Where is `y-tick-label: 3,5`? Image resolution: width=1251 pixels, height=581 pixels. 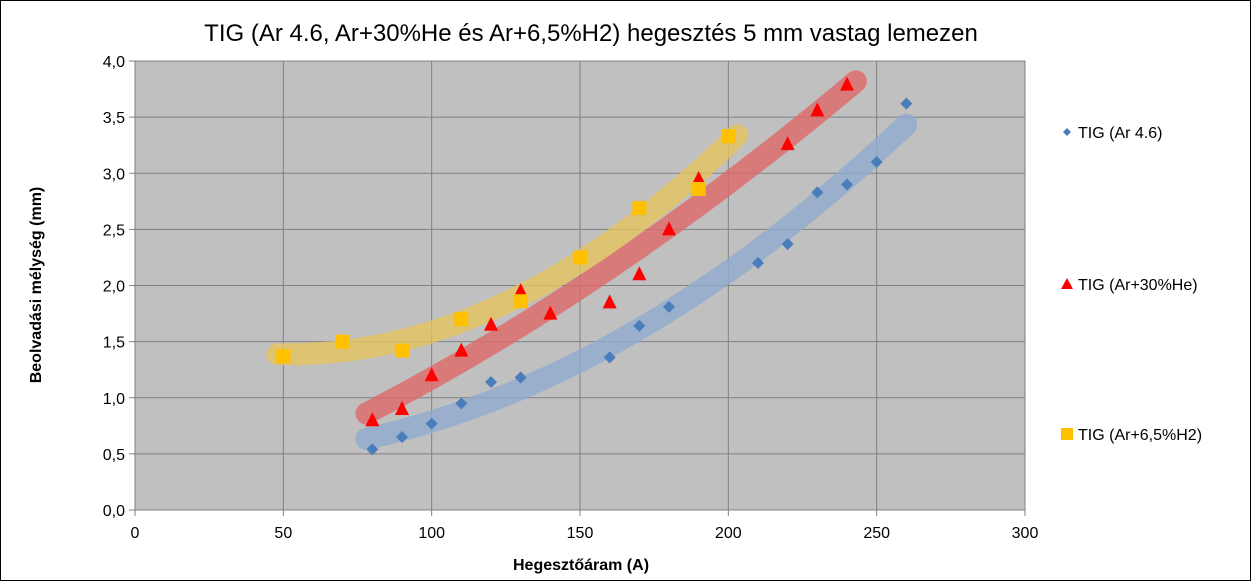
y-tick-label: 3,5 is located at coordinates (114, 118).